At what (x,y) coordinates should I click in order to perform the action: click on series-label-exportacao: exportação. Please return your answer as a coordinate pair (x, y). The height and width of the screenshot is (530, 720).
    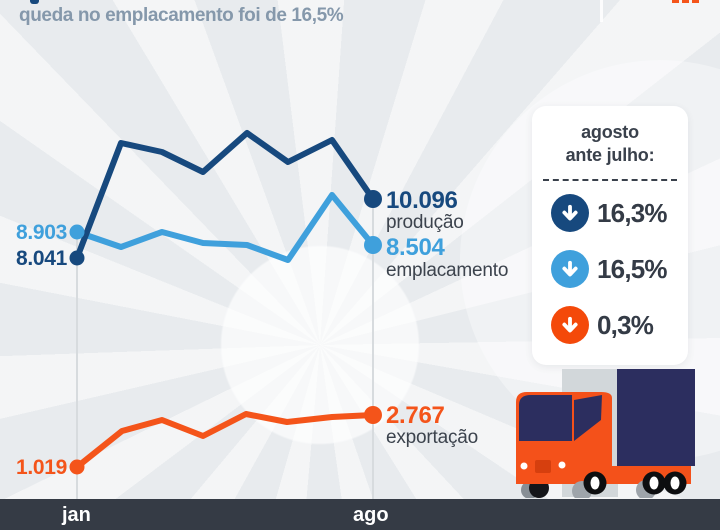
    Looking at the image, I should click on (432, 437).